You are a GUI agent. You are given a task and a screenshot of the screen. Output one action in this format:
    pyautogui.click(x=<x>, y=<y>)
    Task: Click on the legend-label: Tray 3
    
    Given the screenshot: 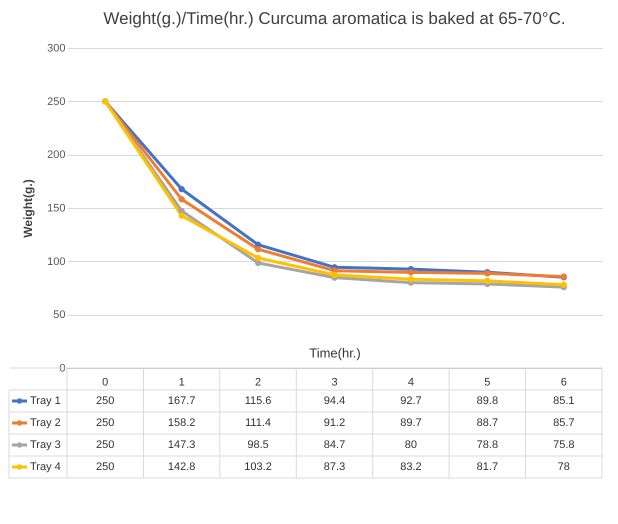 What is the action you would take?
    pyautogui.click(x=45, y=445)
    